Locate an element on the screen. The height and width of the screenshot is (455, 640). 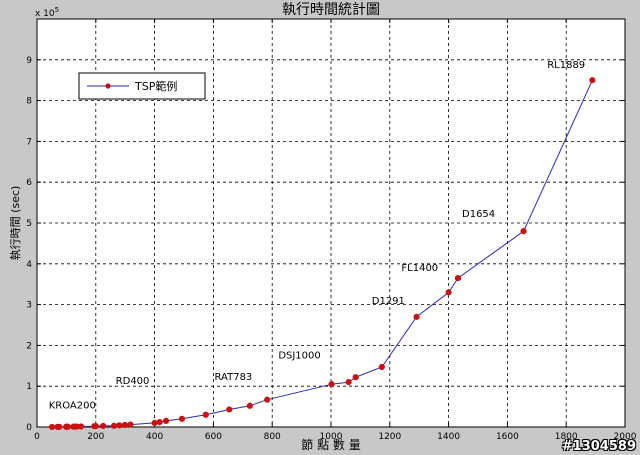
x-axis-label: 節 點 數 量 is located at coordinates (330, 444).